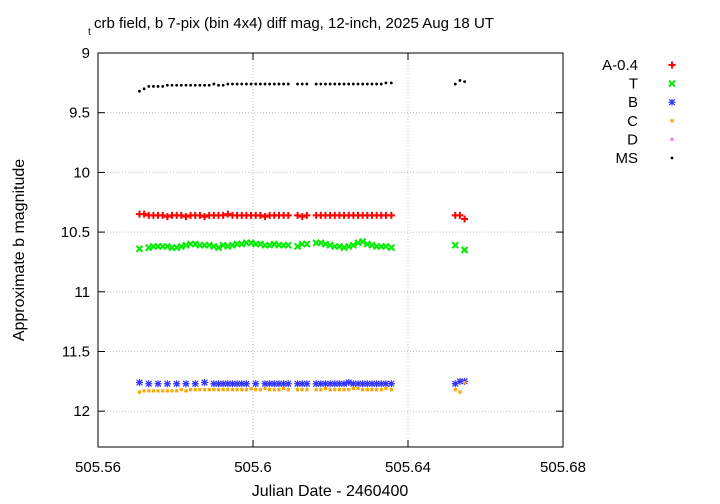 The height and width of the screenshot is (504, 720). Describe the element at coordinates (330, 491) in the screenshot. I see `x-axis-label: Julian Date - 2460400` at that location.